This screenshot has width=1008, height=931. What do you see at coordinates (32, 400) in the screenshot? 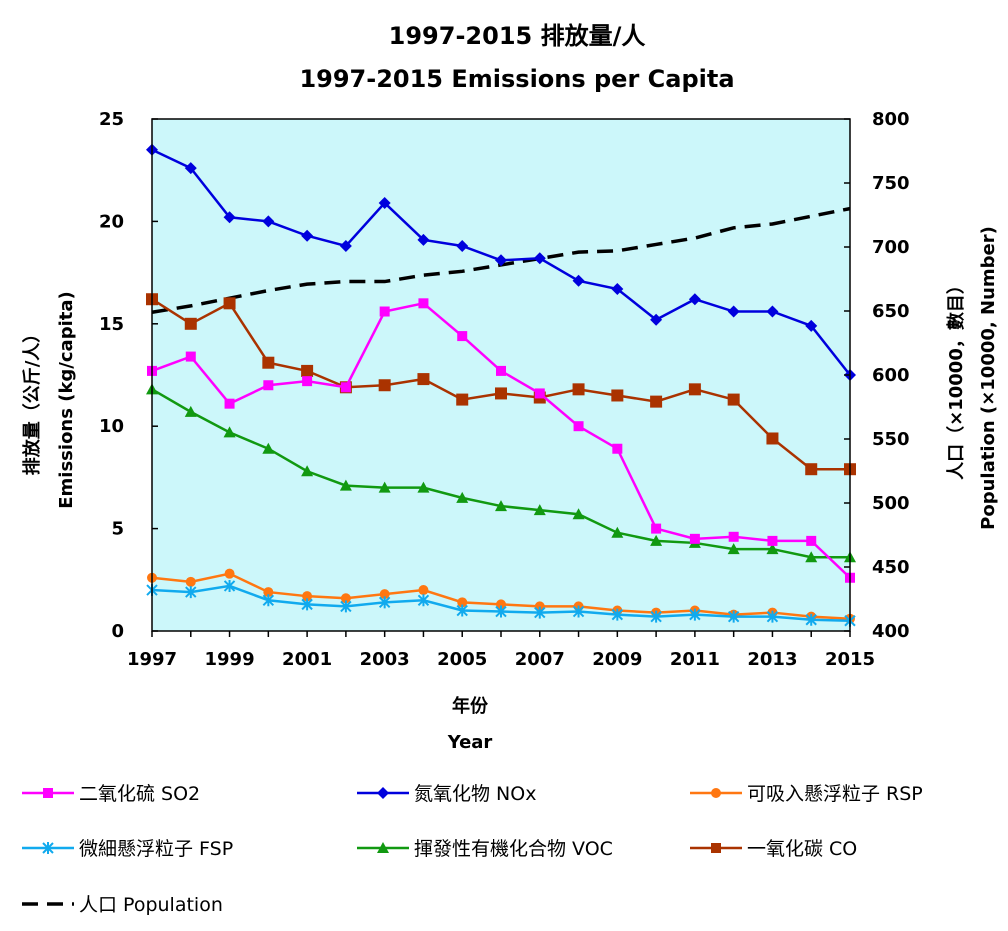
I see `y-axis-label: 排放量（公斤/人）` at bounding box center [32, 400].